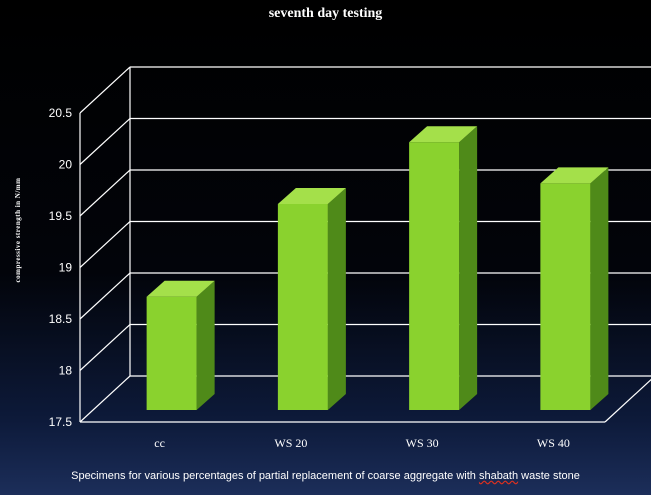 The image size is (651, 495). I want to click on floor-right-edge, so click(627, 400).